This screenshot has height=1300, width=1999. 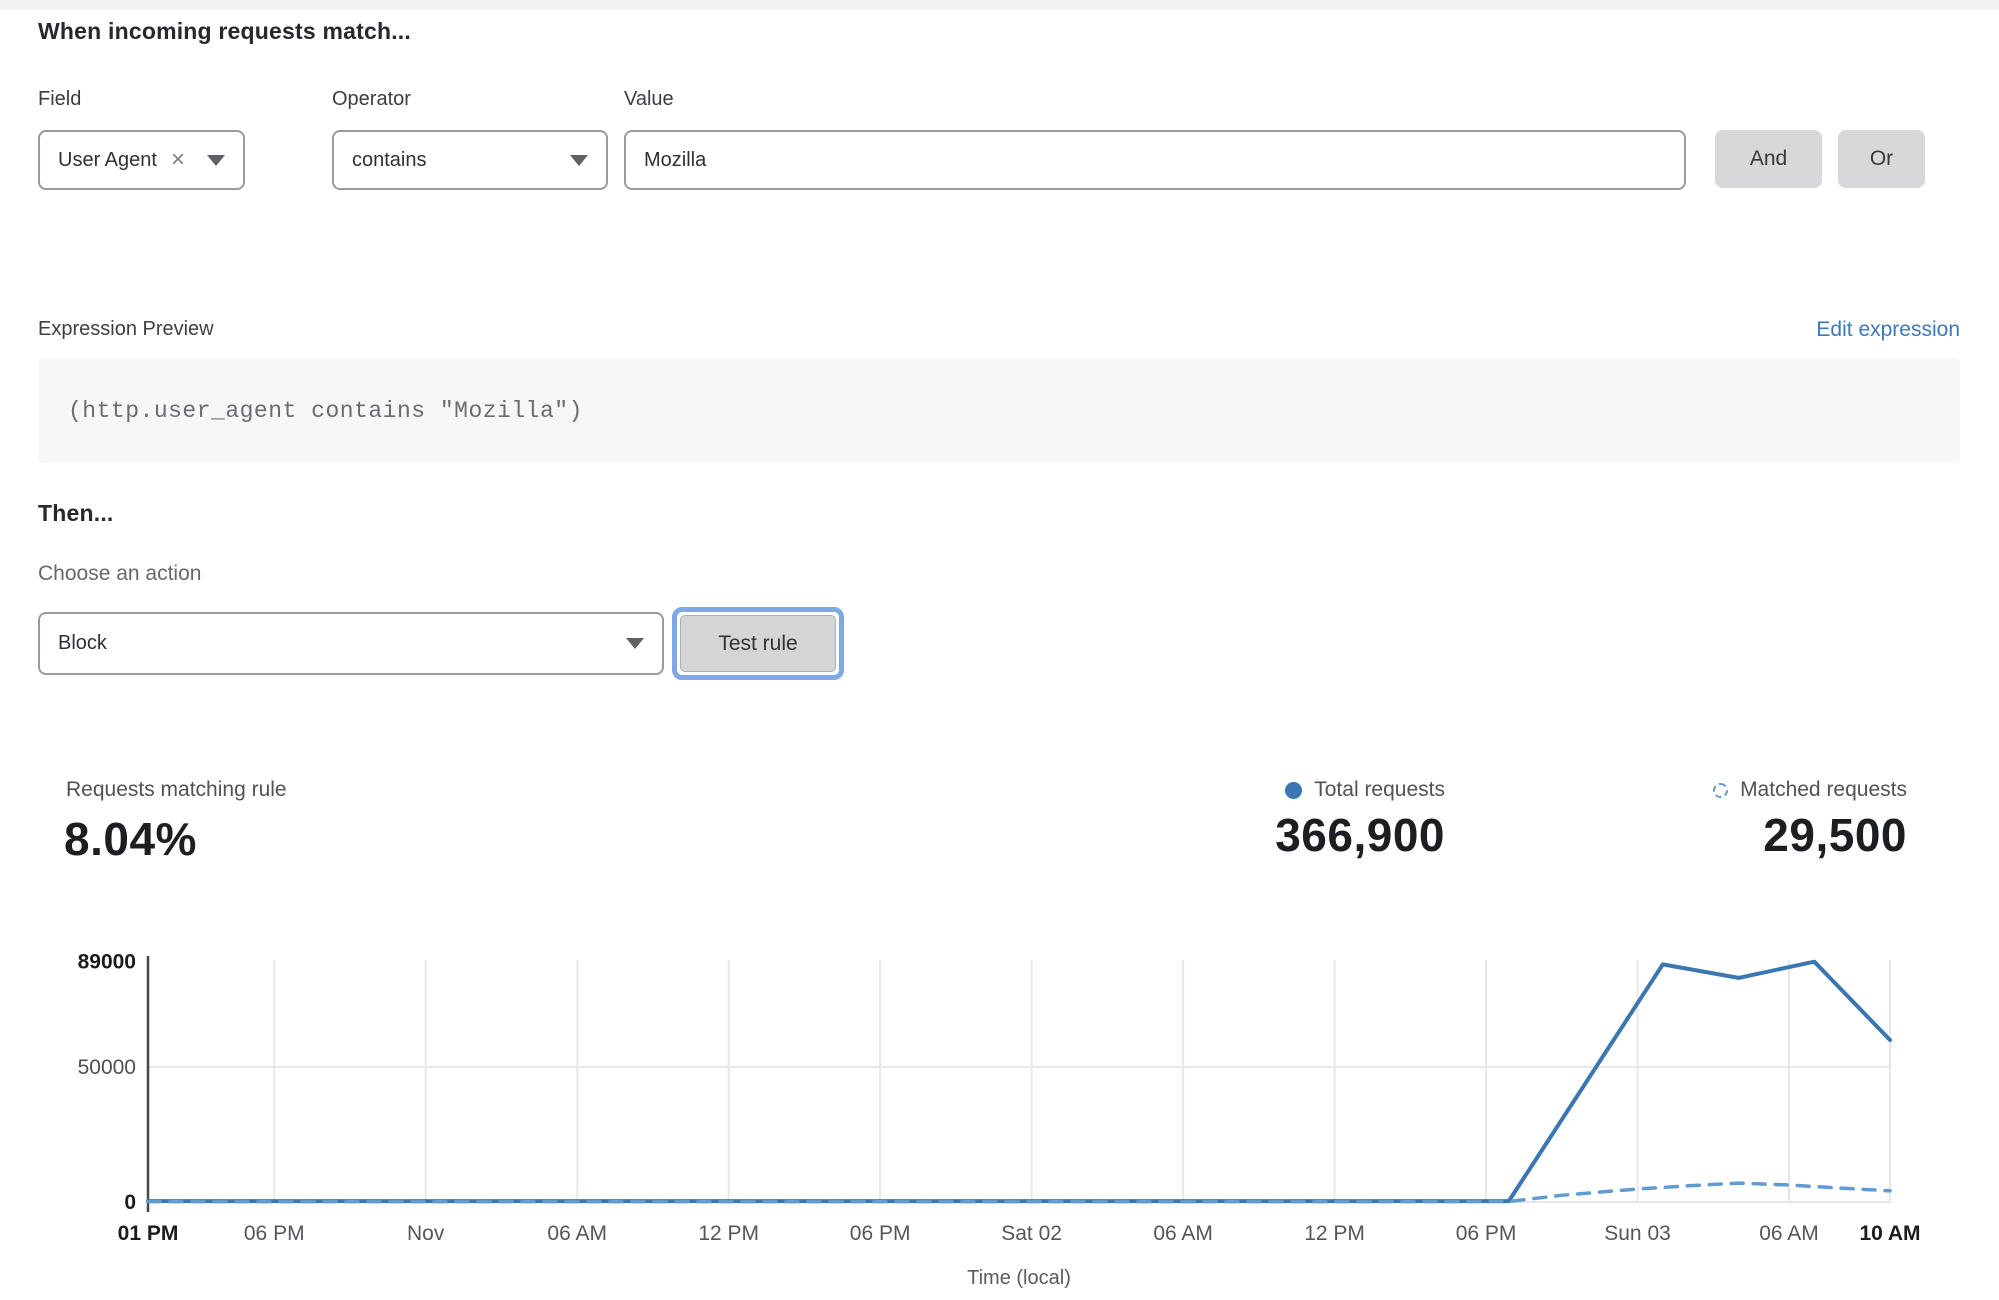 I want to click on clear-field-icon: ×, so click(x=177, y=159).